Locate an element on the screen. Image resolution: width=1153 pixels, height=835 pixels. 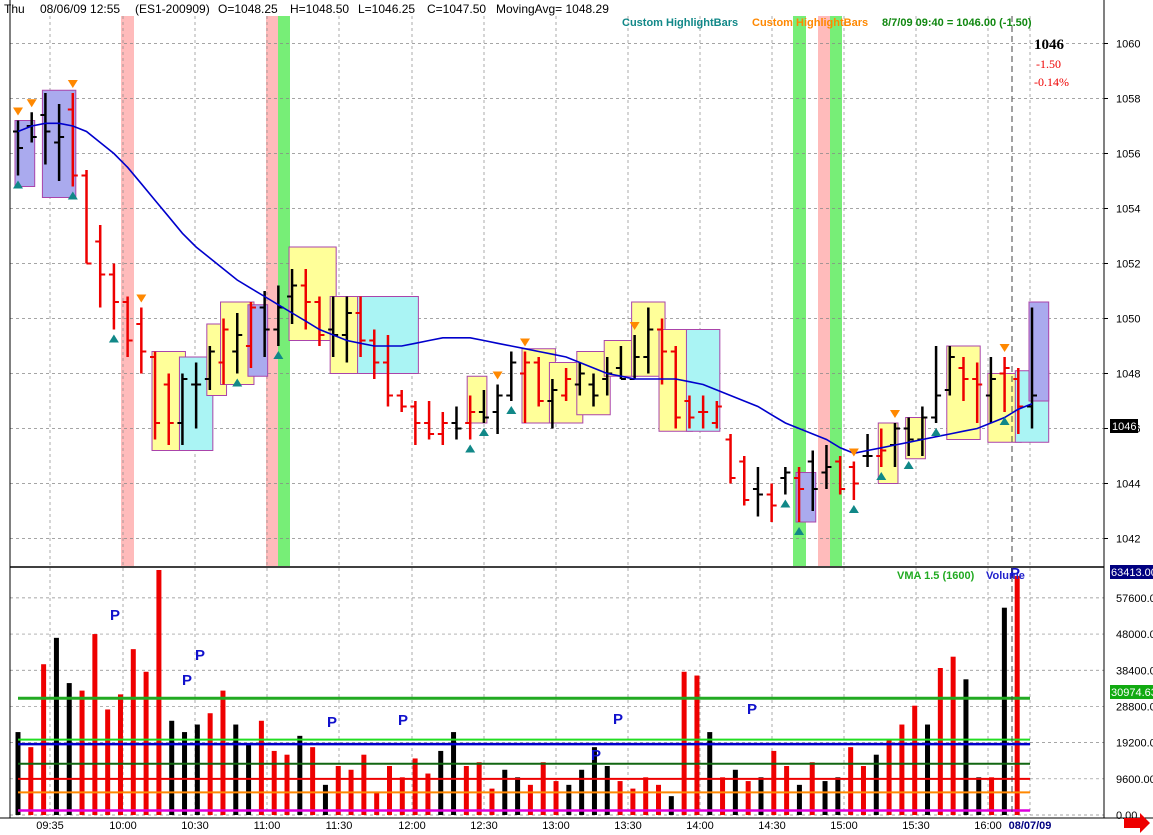
last-volume-marker: 63413.00 is located at coordinates (1132, 573).